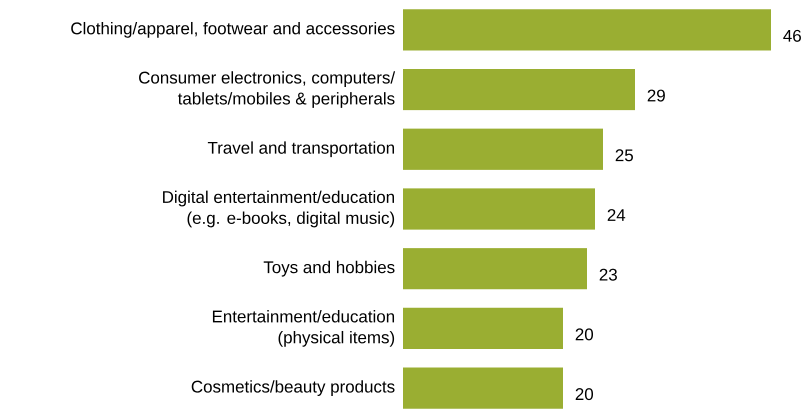 This screenshot has width=809, height=409. What do you see at coordinates (293, 388) in the screenshot?
I see `y-tick-label: Cosmetics/beauty products` at bounding box center [293, 388].